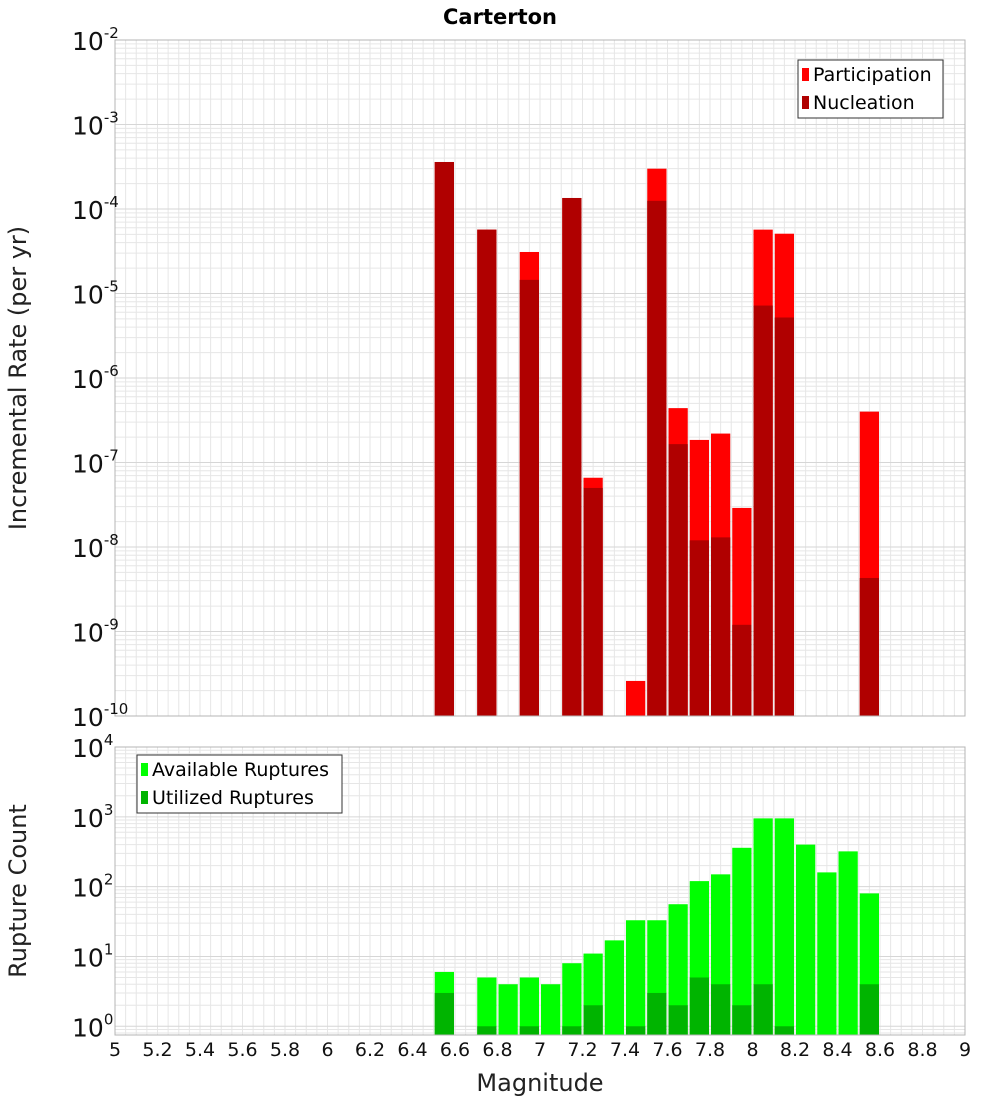  I want to click on legend-label: Participation, so click(872, 75).